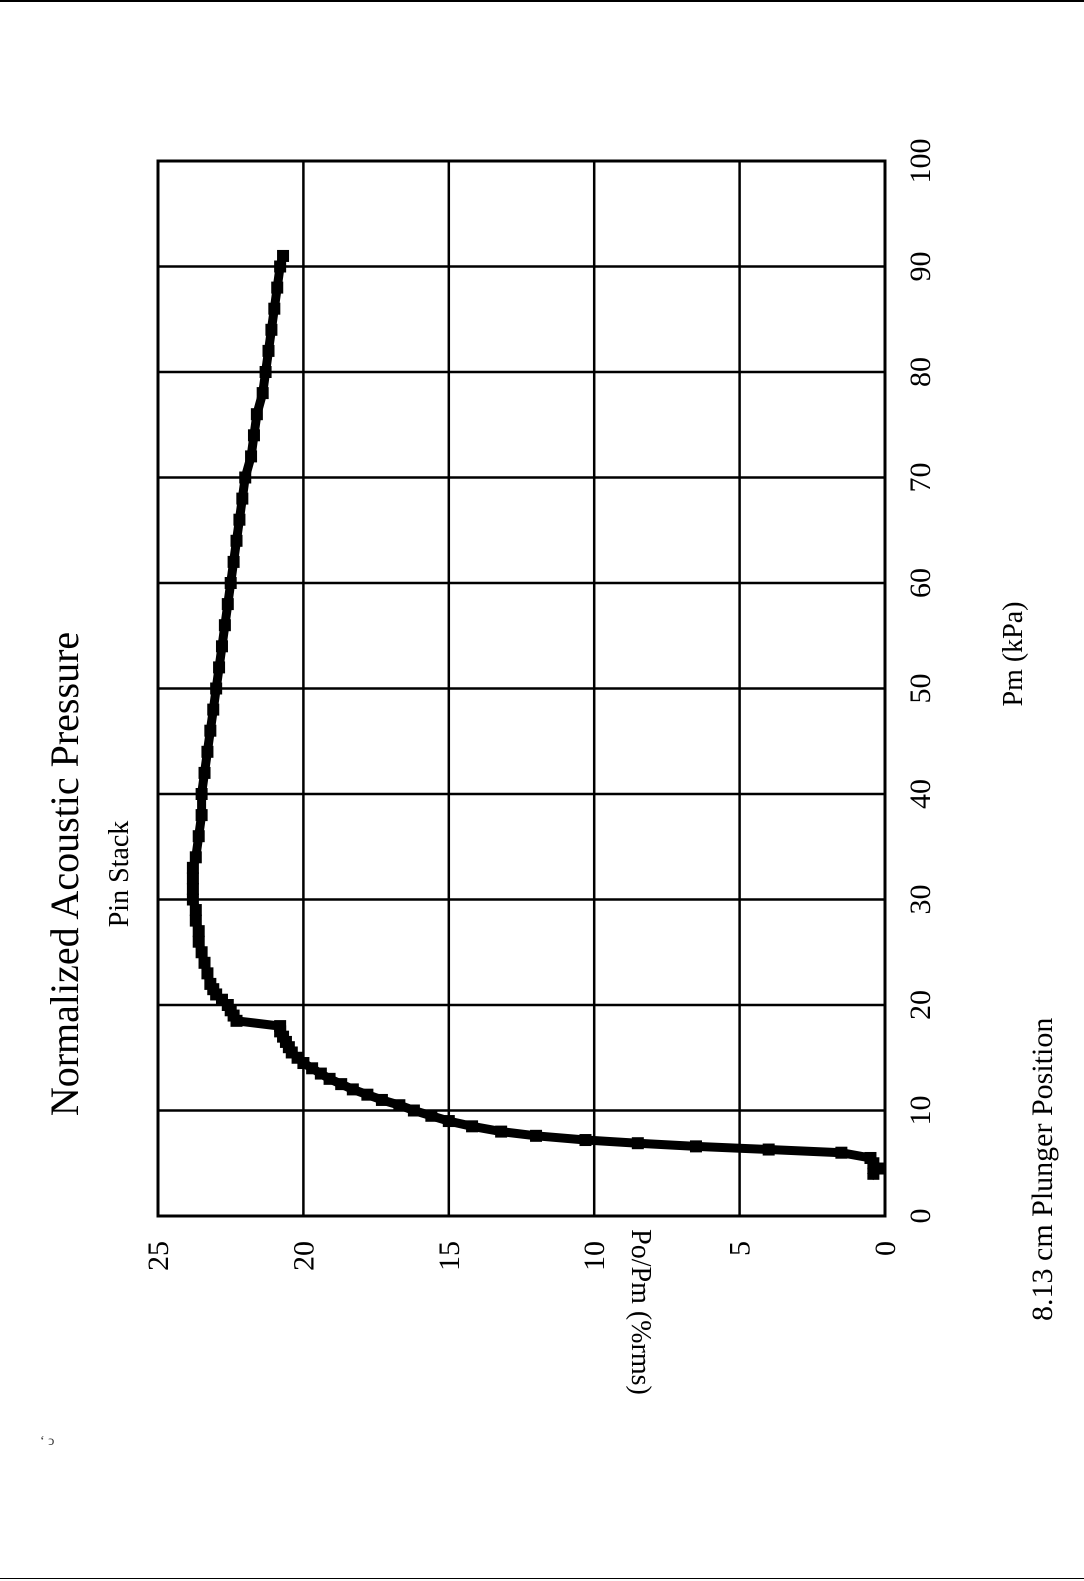 This screenshot has height=1581, width=1084. What do you see at coordinates (920, 689) in the screenshot?
I see `x-tick-label: 50` at bounding box center [920, 689].